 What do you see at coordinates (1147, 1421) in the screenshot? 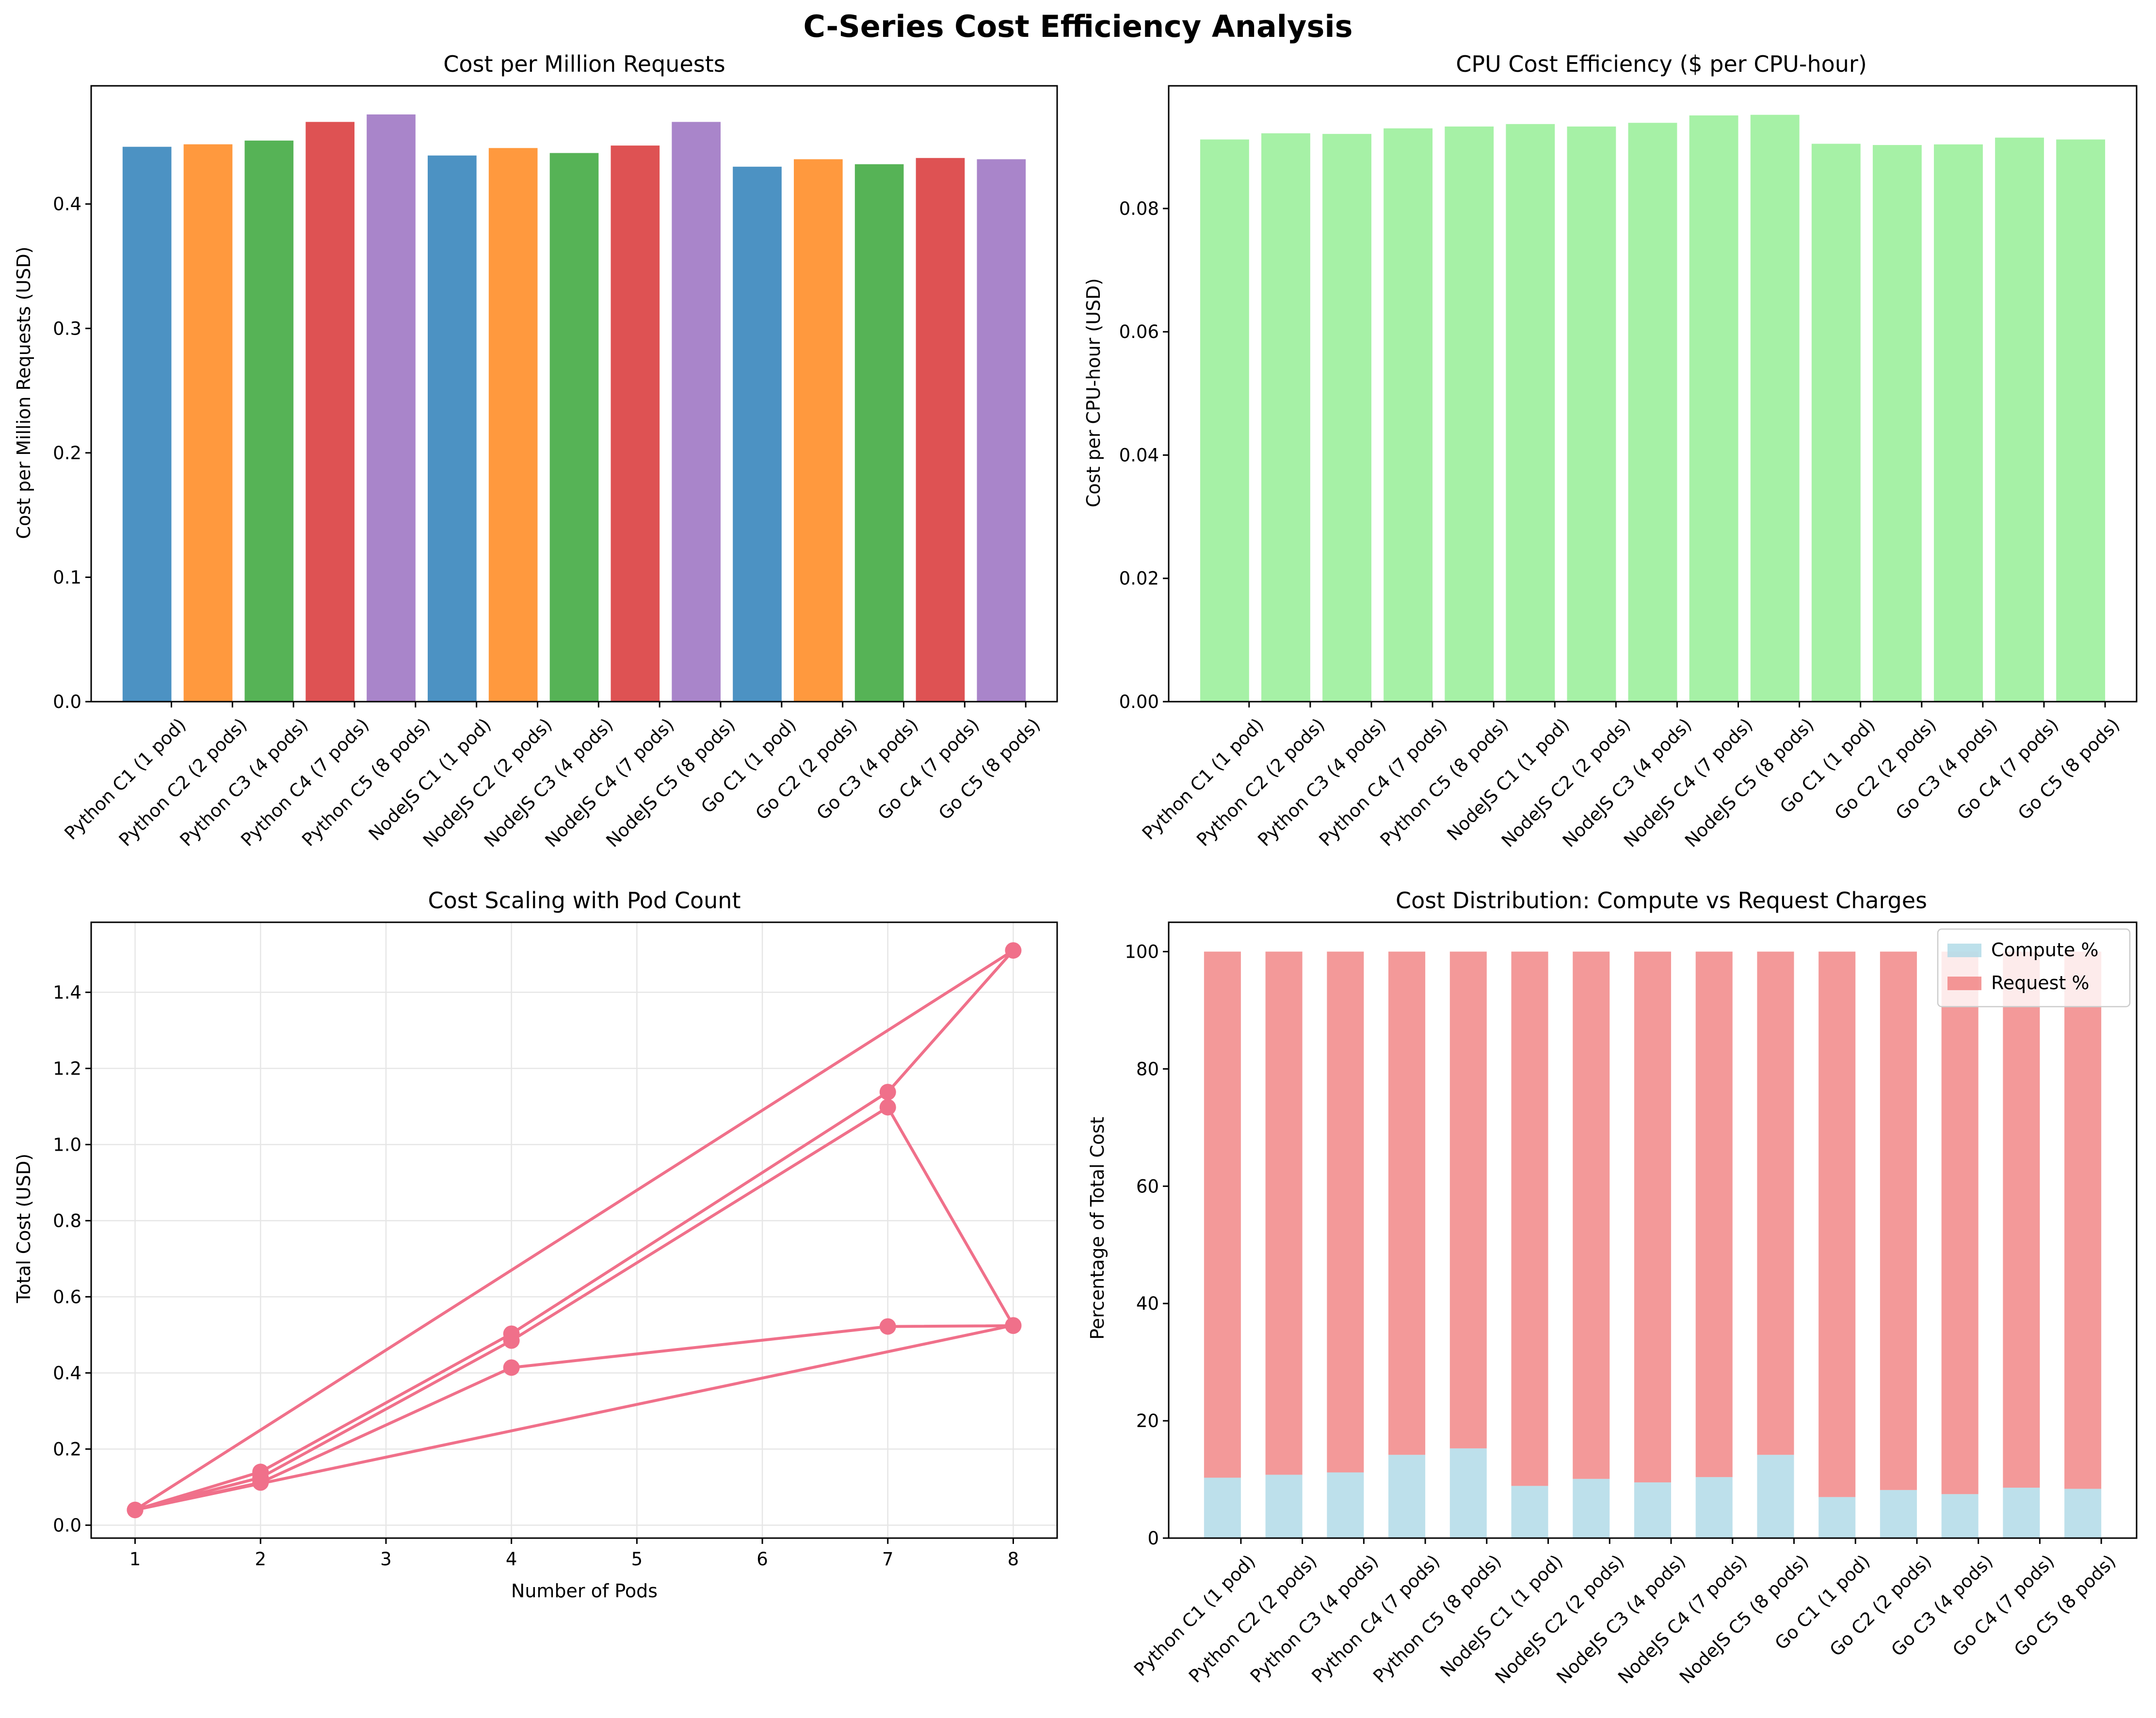
I see `y-tick-label: 20` at bounding box center [1147, 1421].